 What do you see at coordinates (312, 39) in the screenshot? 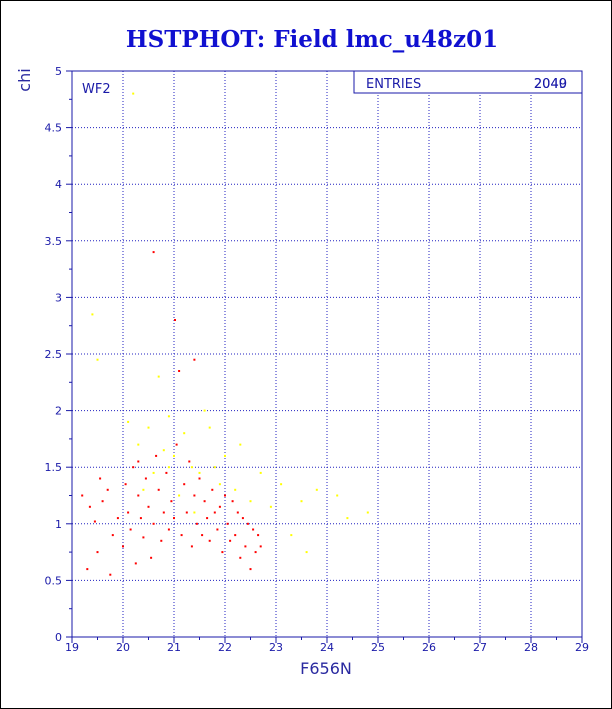
I see `chart-title: HSTPHOT: Field lmc_u48z01` at bounding box center [312, 39].